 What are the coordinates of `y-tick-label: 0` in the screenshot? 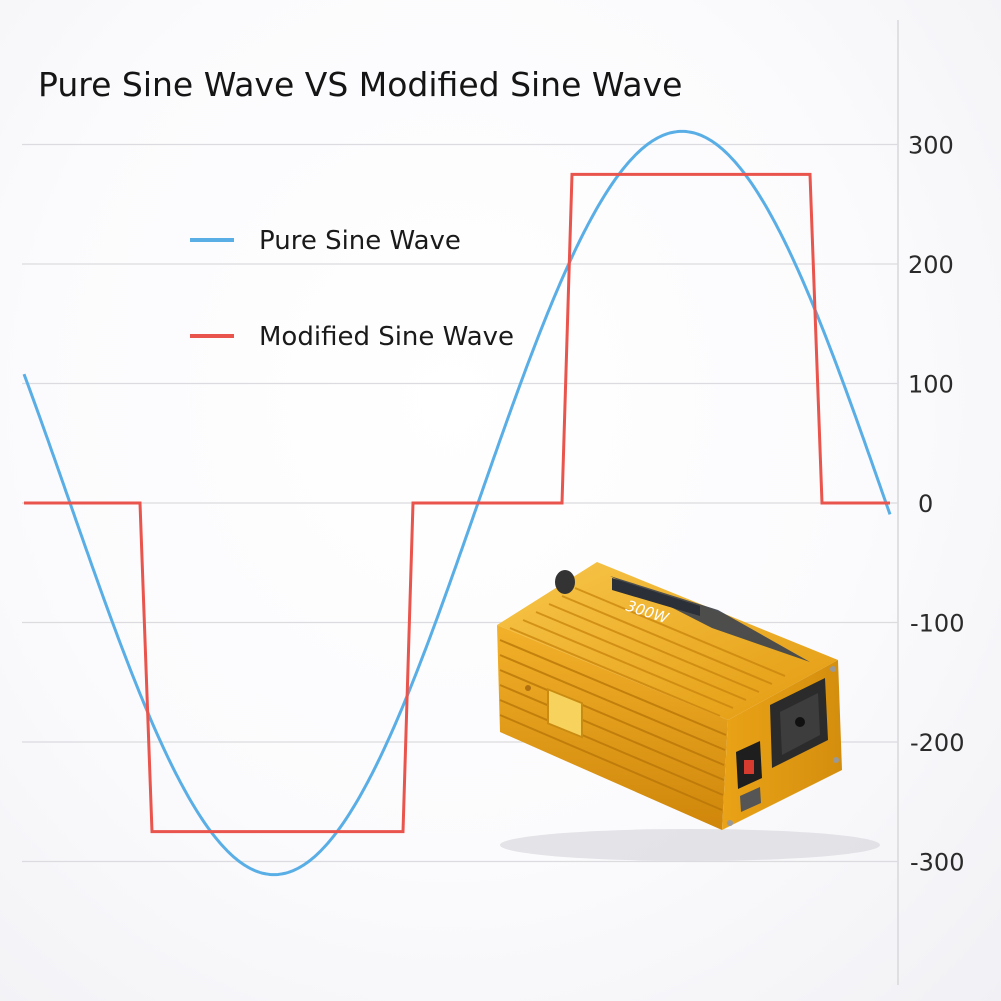 It's located at (925, 504).